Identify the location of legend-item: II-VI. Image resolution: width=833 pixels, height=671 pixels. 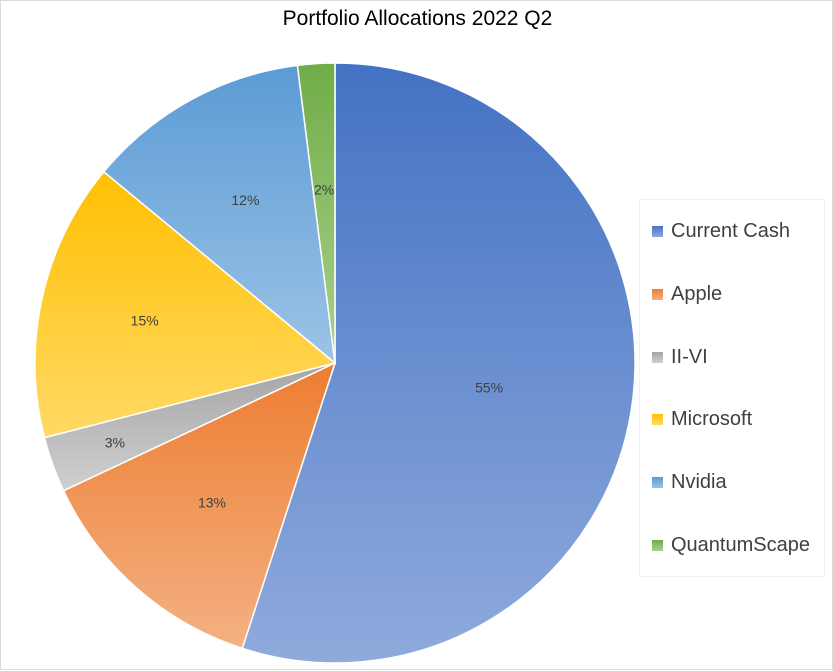
(680, 357).